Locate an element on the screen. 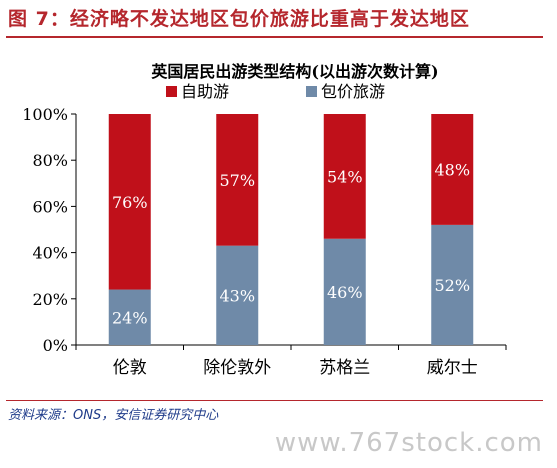 This screenshot has width=557, height=468. watermark: www.767stock.com is located at coordinates (408, 443).